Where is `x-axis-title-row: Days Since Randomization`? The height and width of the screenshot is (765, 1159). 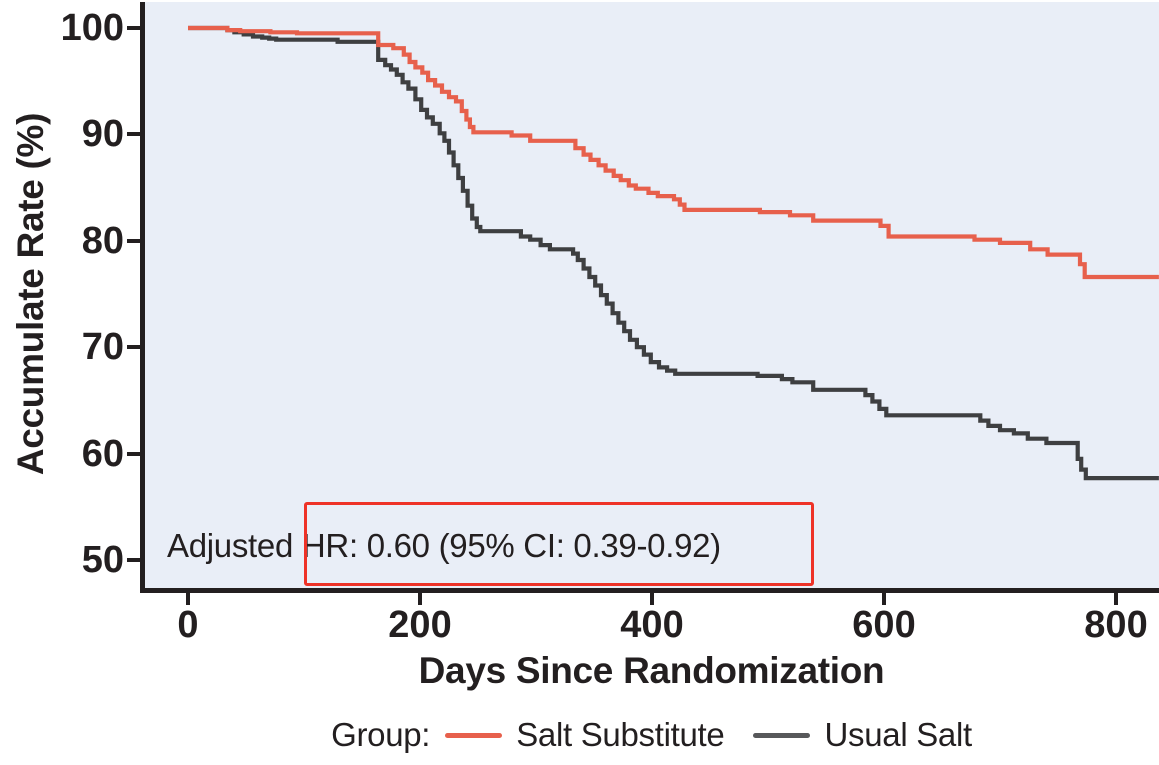
x-axis-title-row: Days Since Randomization is located at coordinates (651, 671).